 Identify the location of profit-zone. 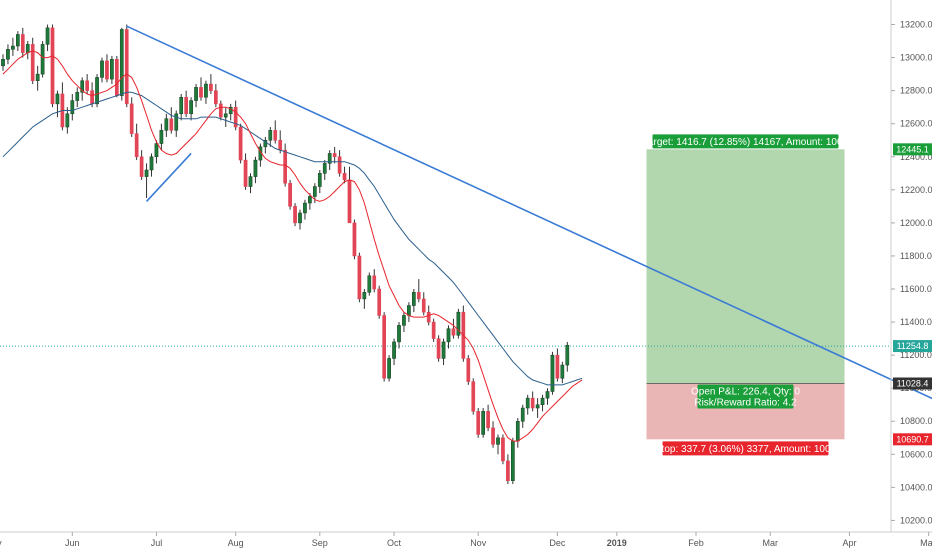
(745, 266).